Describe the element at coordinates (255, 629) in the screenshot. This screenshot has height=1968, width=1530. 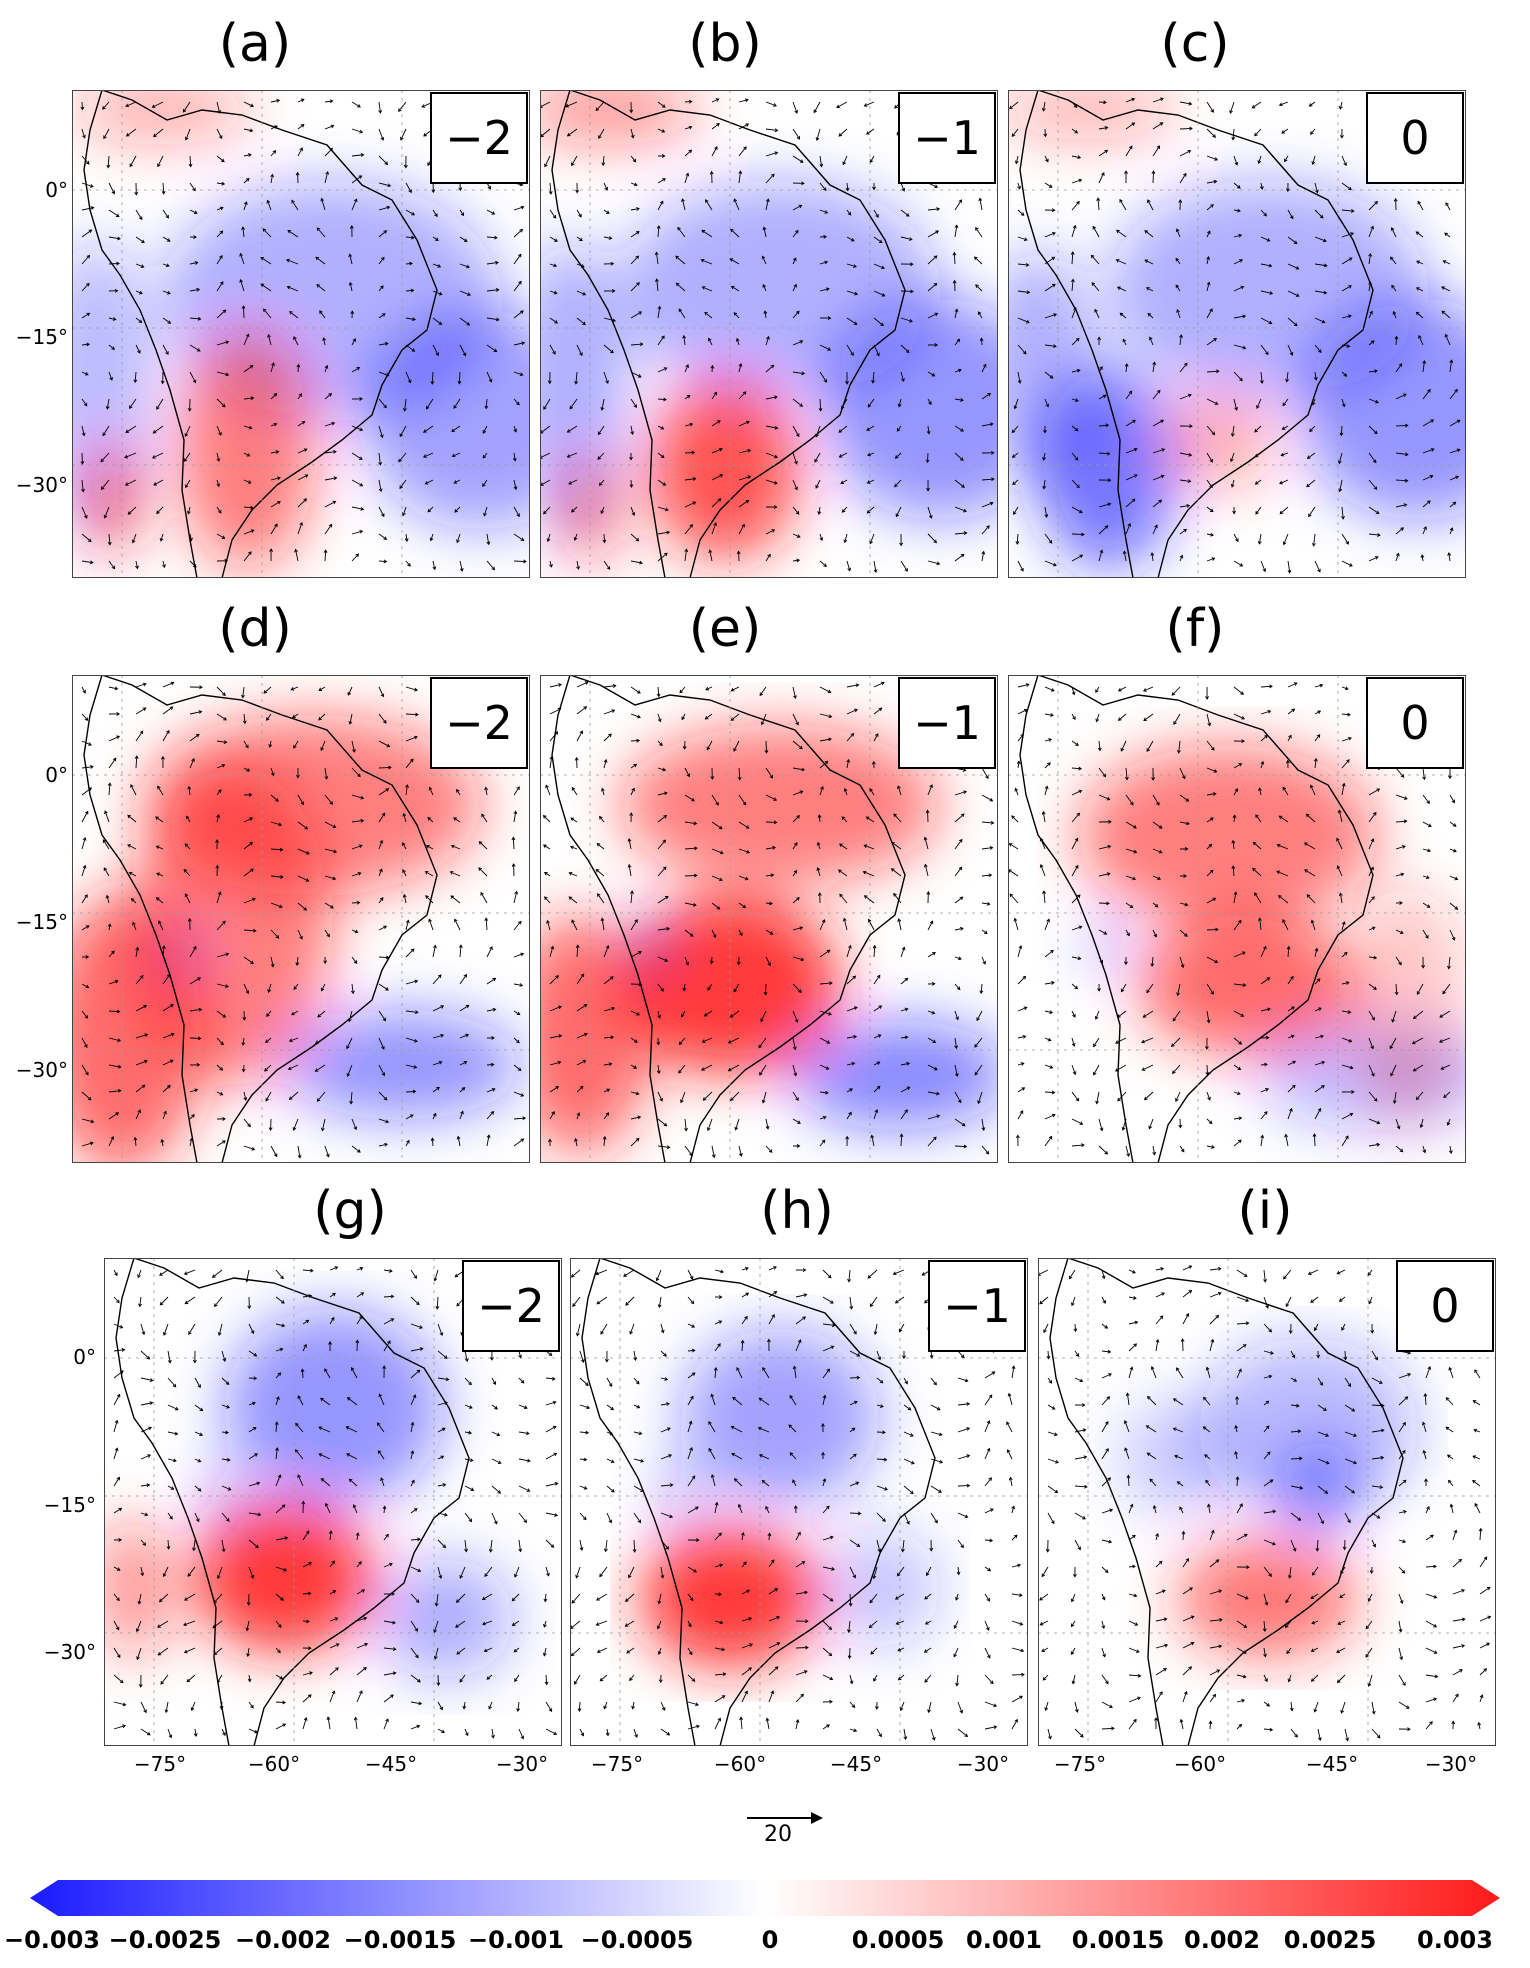
I see `panel-letter-d: (d)` at that location.